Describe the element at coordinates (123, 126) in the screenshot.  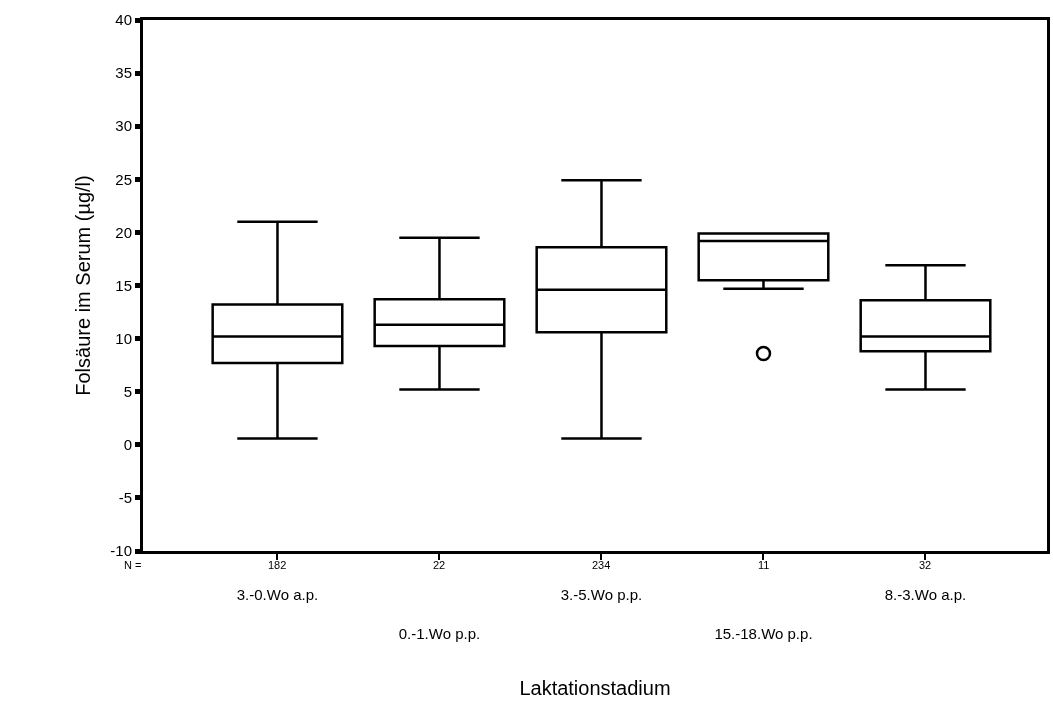
I see `y-tick-label: 30` at that location.